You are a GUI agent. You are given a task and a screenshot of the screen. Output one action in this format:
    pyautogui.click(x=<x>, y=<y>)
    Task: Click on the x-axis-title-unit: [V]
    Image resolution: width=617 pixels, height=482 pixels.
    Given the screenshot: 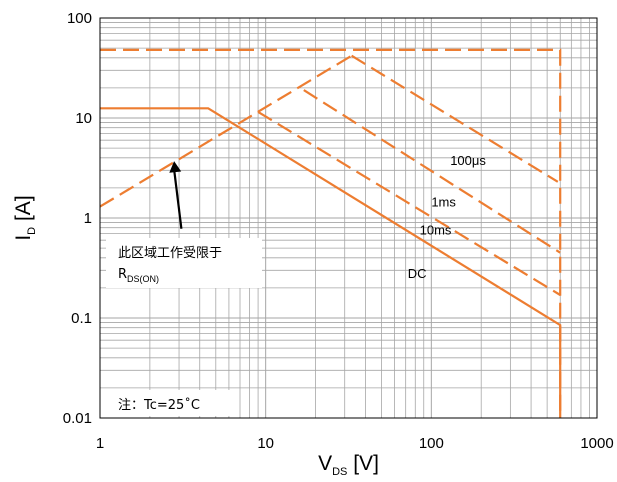 What is the action you would take?
    pyautogui.click(x=363, y=463)
    